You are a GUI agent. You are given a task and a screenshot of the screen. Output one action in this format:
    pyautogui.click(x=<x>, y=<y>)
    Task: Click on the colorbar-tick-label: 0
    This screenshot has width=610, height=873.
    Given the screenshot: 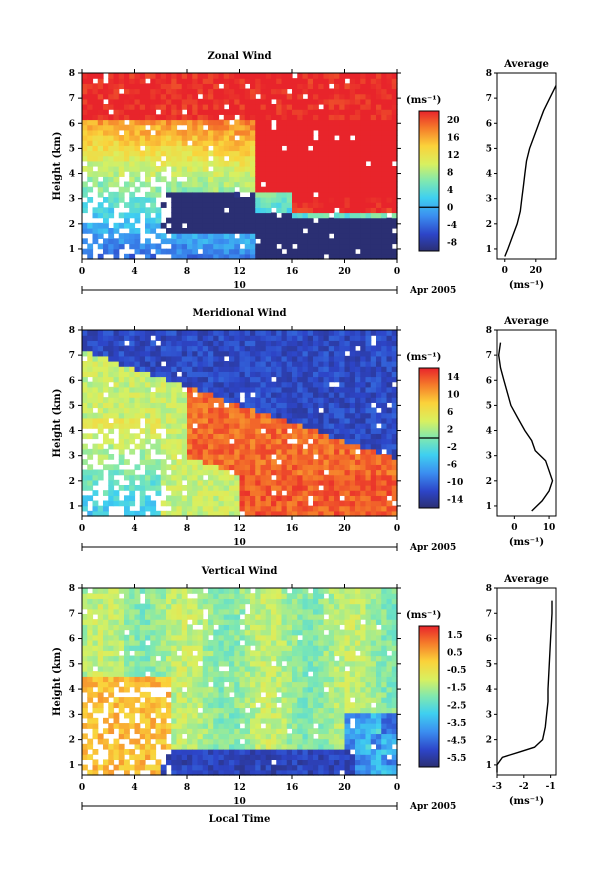 What is the action you would take?
    pyautogui.click(x=450, y=208)
    